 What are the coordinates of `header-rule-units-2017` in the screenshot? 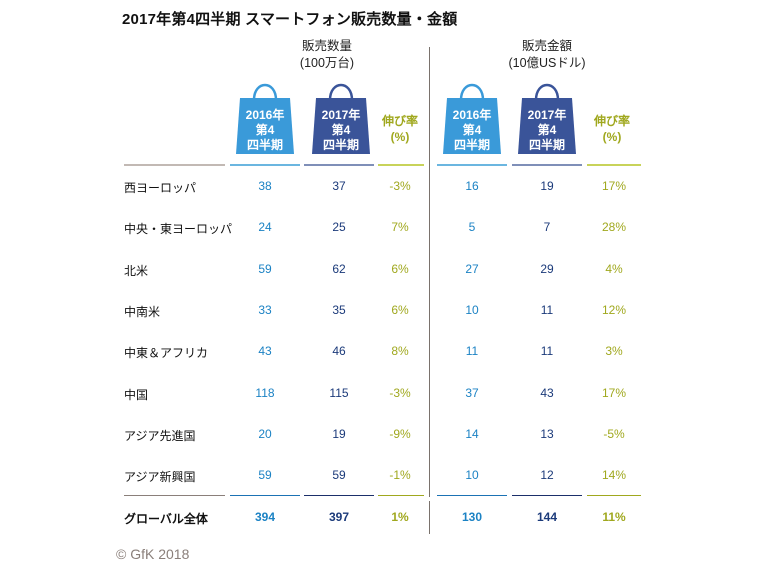 It's located at (339, 165).